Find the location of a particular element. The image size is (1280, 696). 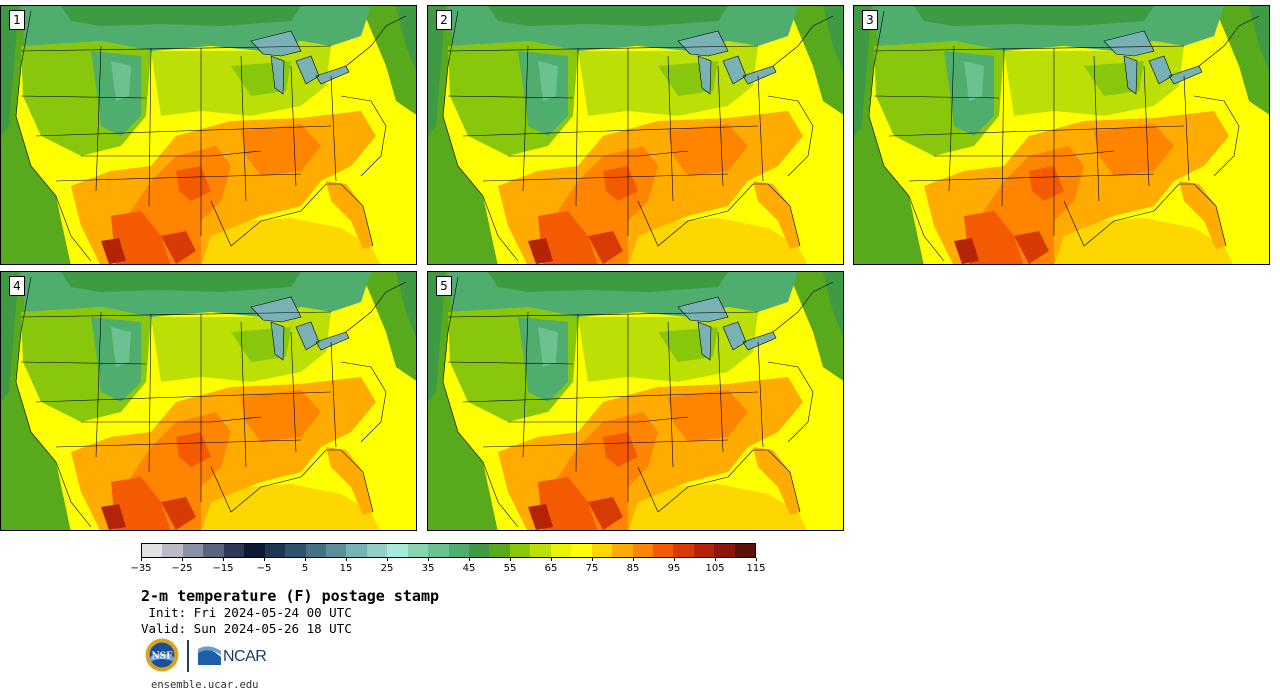

svg-text: NSF is located at coordinates (162, 657).